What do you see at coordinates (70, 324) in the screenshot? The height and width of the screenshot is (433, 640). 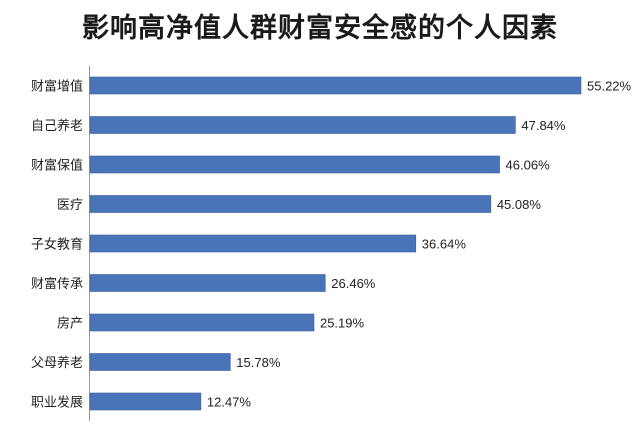 I see `category-label-6: 房产` at bounding box center [70, 324].